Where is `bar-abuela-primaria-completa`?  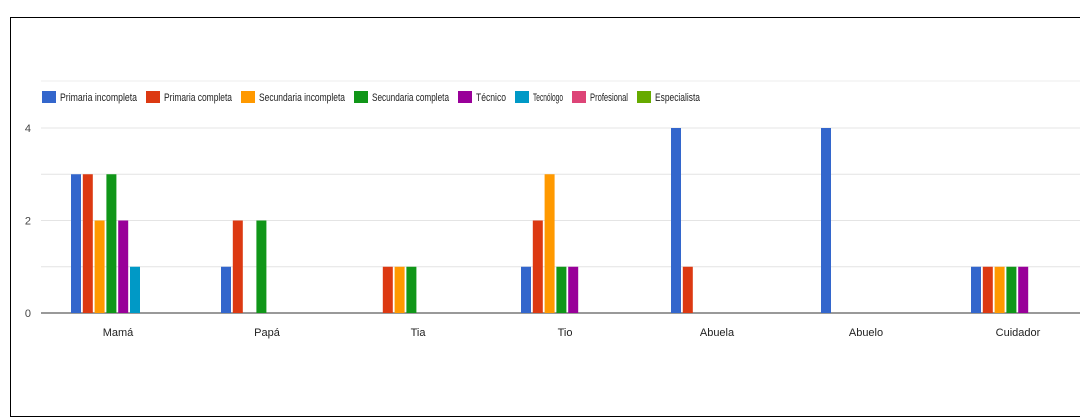
bar-abuela-primaria-completa is located at coordinates (687, 289).